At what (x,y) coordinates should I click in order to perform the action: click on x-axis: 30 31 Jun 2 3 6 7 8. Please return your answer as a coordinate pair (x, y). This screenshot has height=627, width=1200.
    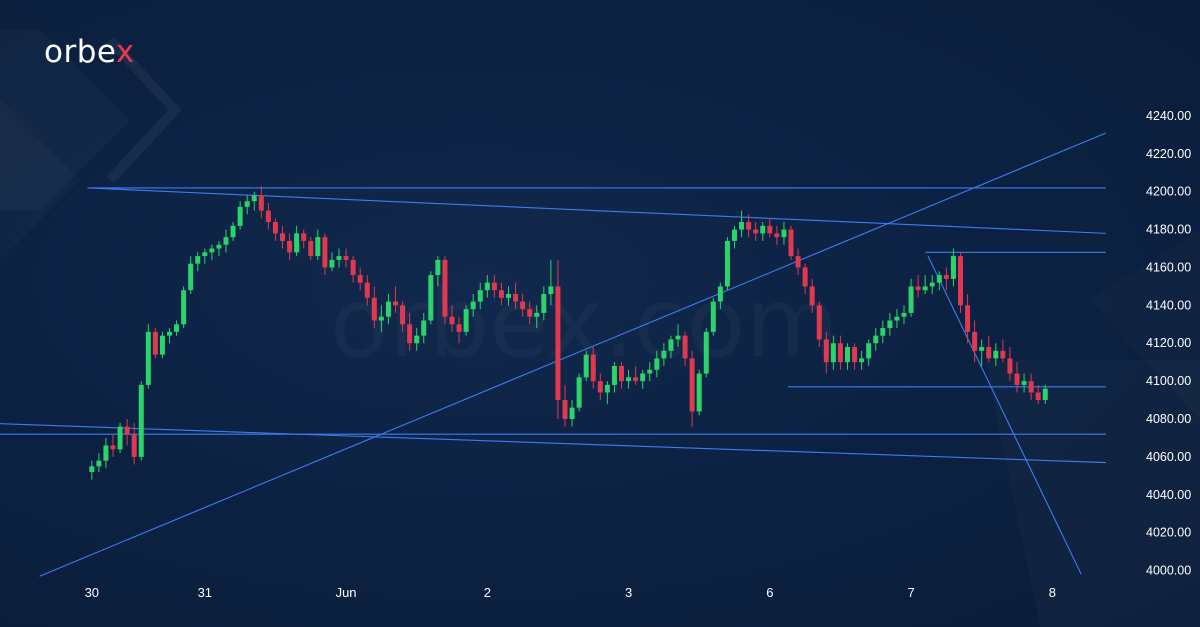
    Looking at the image, I should click on (570, 592).